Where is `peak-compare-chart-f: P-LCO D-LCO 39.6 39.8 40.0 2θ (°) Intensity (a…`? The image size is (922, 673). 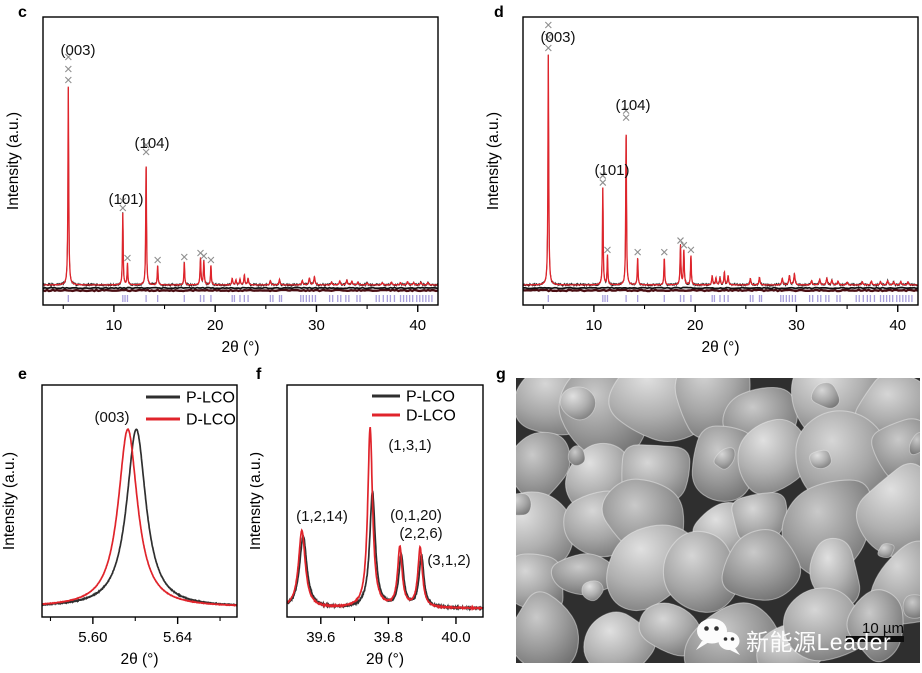 peak-compare-chart-f: P-LCO D-LCO 39.6 39.8 40.0 2θ (°) Intensity (a… is located at coordinates (367, 526).